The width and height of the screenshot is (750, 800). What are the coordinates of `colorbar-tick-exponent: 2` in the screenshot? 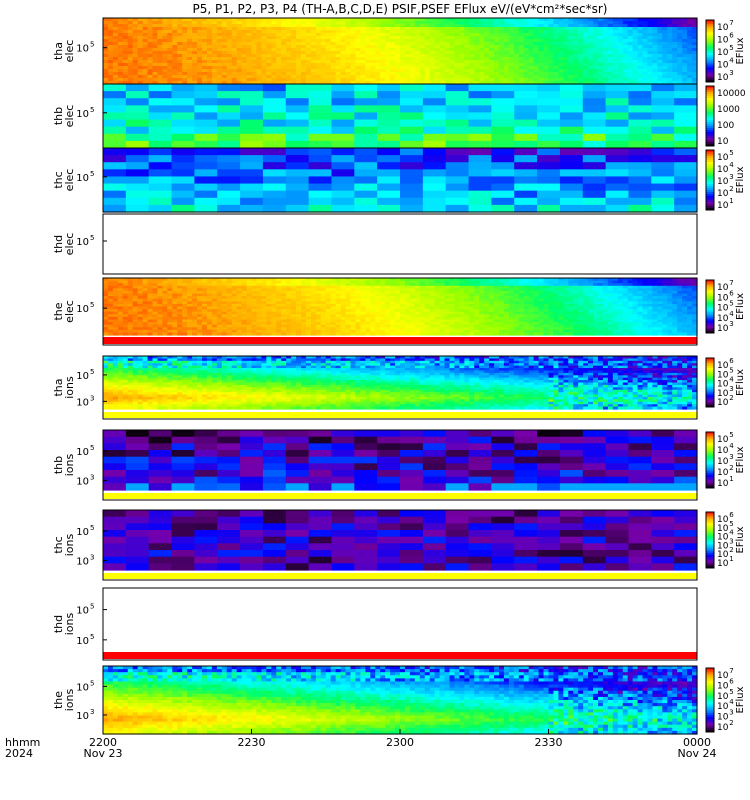 It's located at (731, 189).